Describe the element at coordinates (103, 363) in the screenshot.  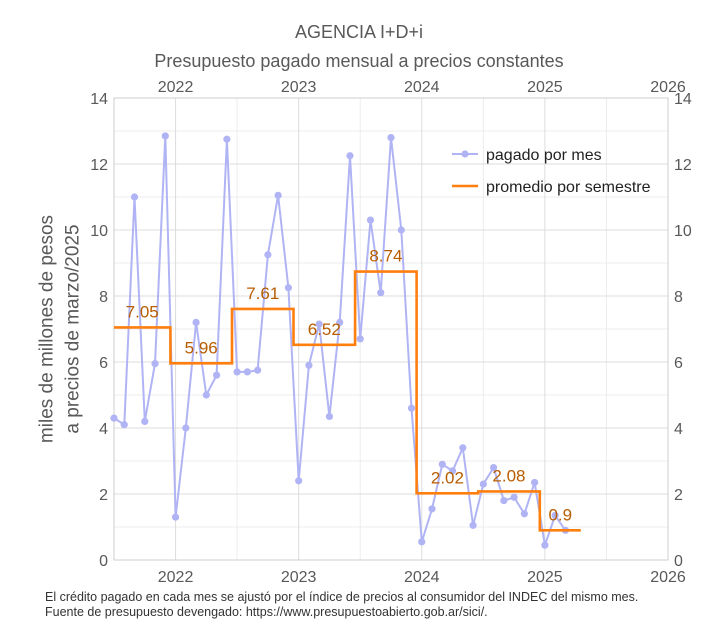
I see `y-tick-label-left: 6` at that location.